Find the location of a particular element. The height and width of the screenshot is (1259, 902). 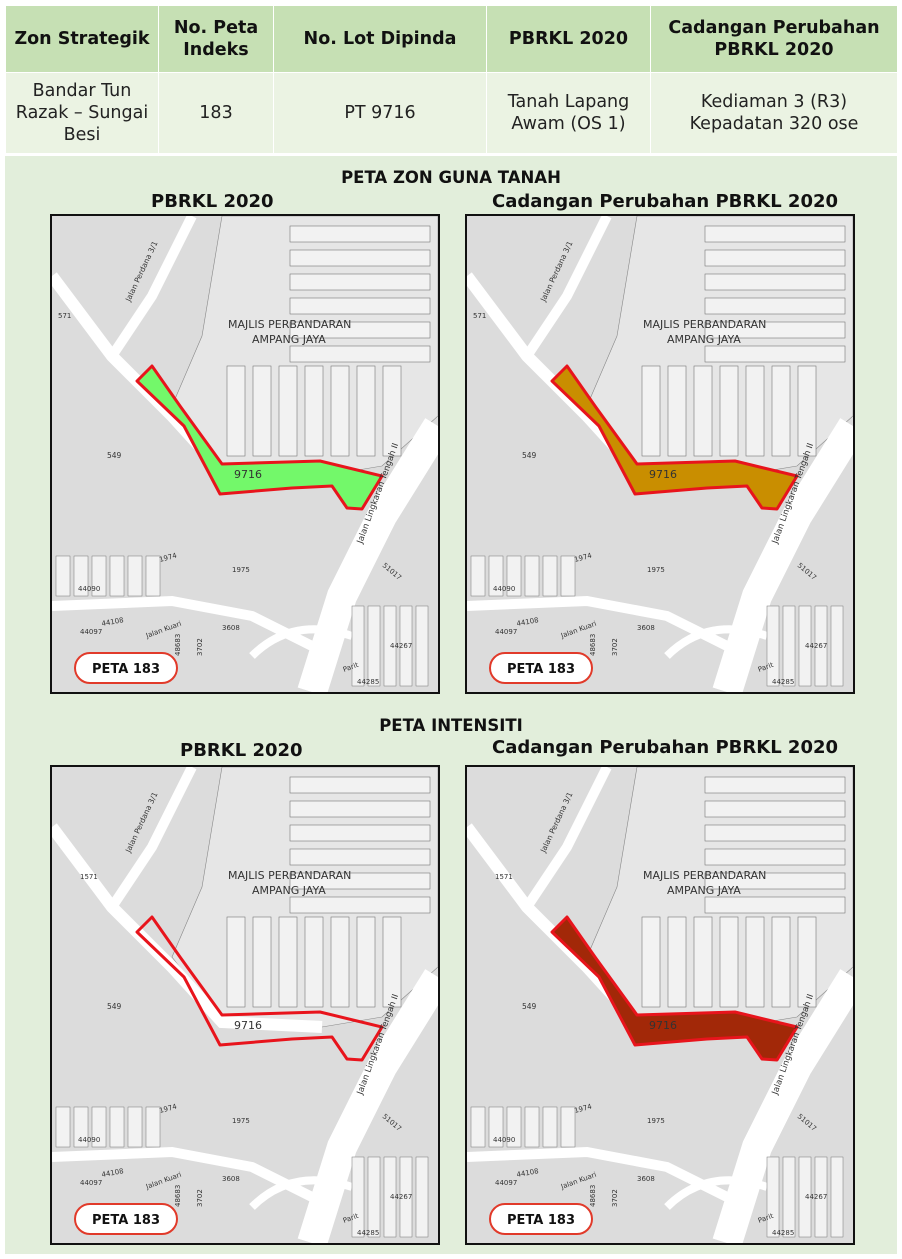

header-cadangan-perubahan: Cadangan Perubahan PBRKL 2020 is located at coordinates (774, 39).